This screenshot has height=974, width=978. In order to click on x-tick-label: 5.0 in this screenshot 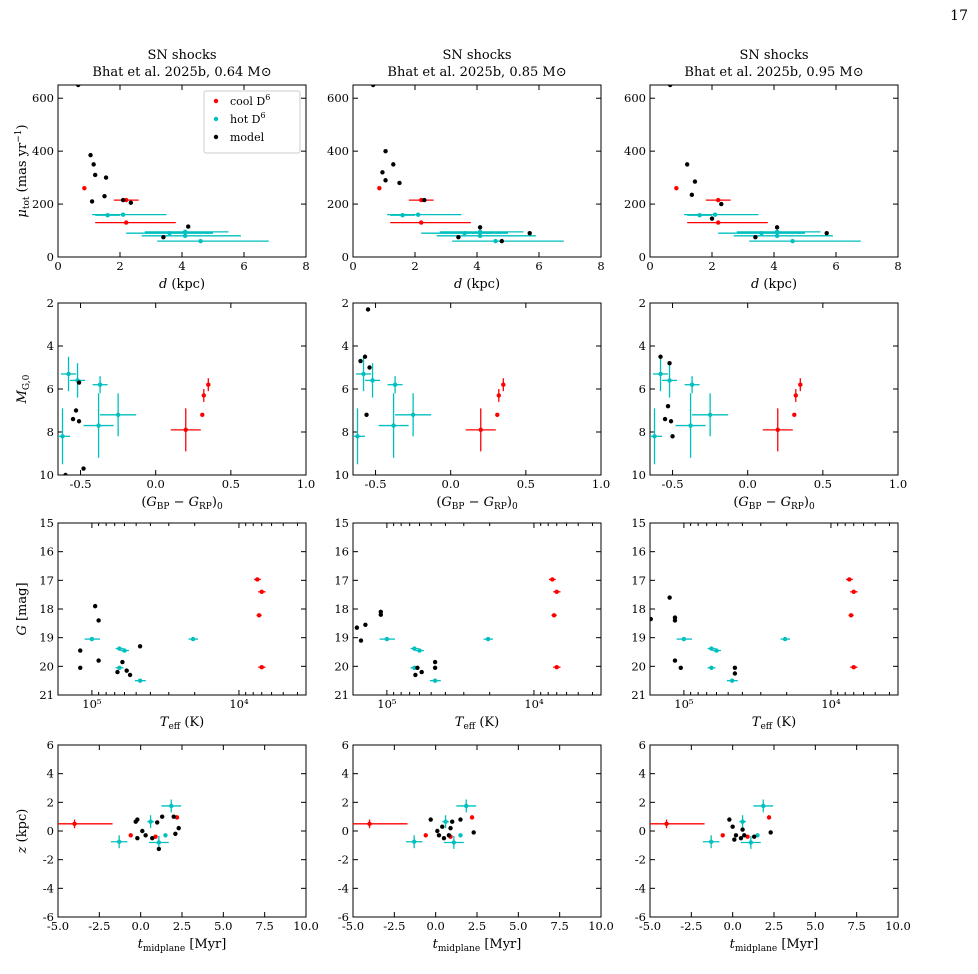, I will do `click(223, 926)`.